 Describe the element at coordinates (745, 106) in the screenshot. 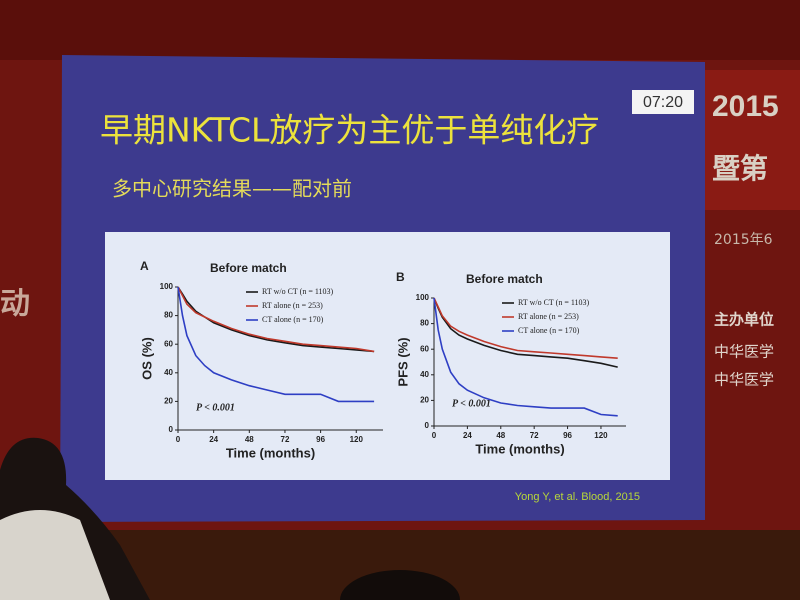

I see `banner-year: 2015` at that location.